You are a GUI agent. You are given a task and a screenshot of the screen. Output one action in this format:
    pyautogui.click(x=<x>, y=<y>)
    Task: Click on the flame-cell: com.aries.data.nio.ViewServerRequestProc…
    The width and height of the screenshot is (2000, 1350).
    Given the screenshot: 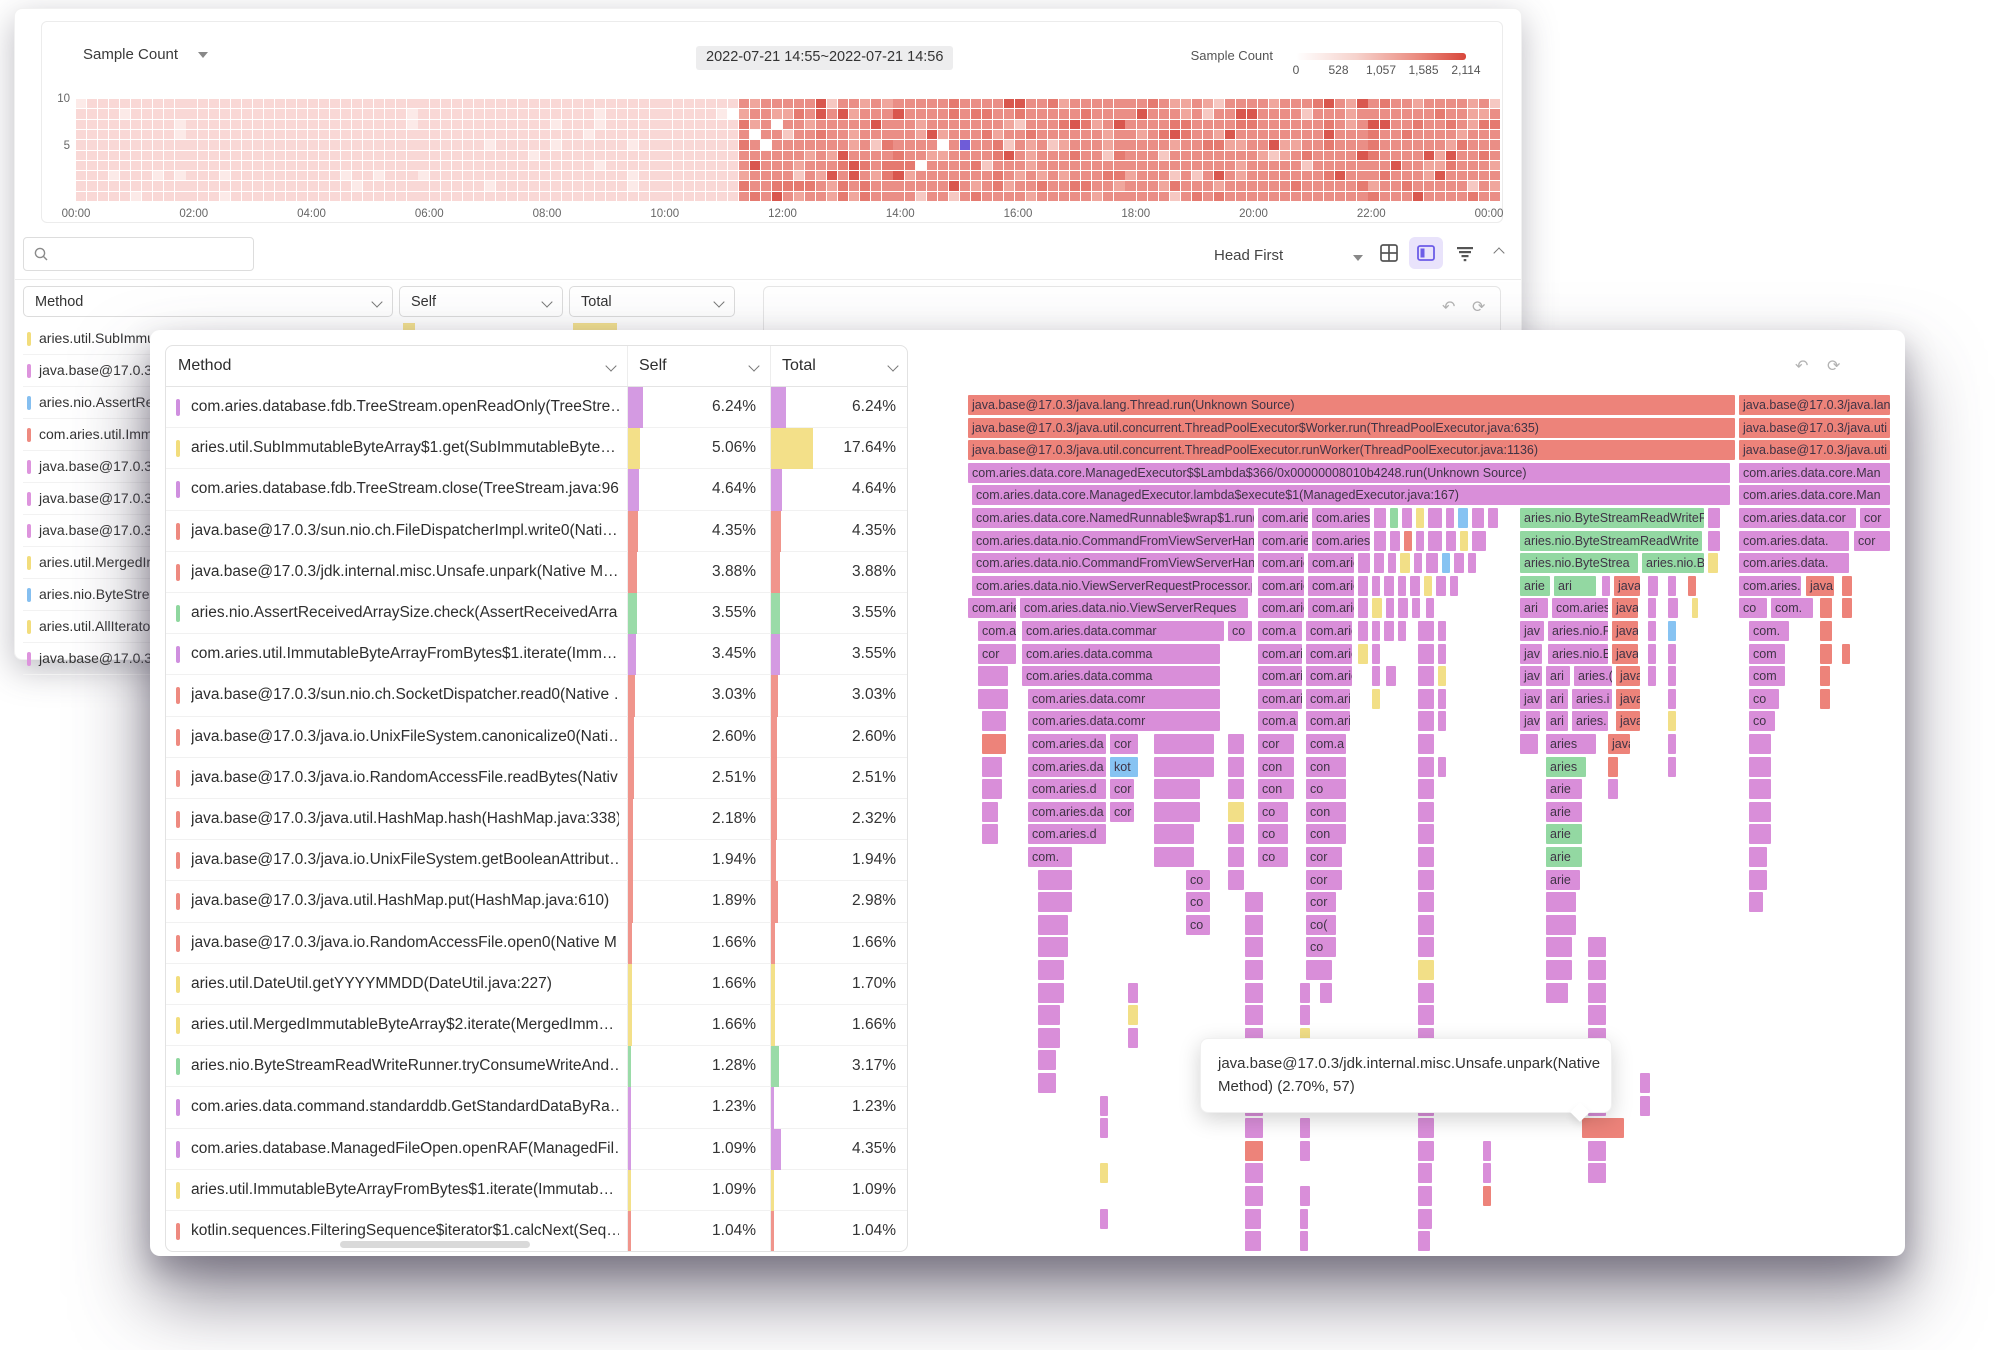 What is the action you would take?
    pyautogui.click(x=1112, y=585)
    